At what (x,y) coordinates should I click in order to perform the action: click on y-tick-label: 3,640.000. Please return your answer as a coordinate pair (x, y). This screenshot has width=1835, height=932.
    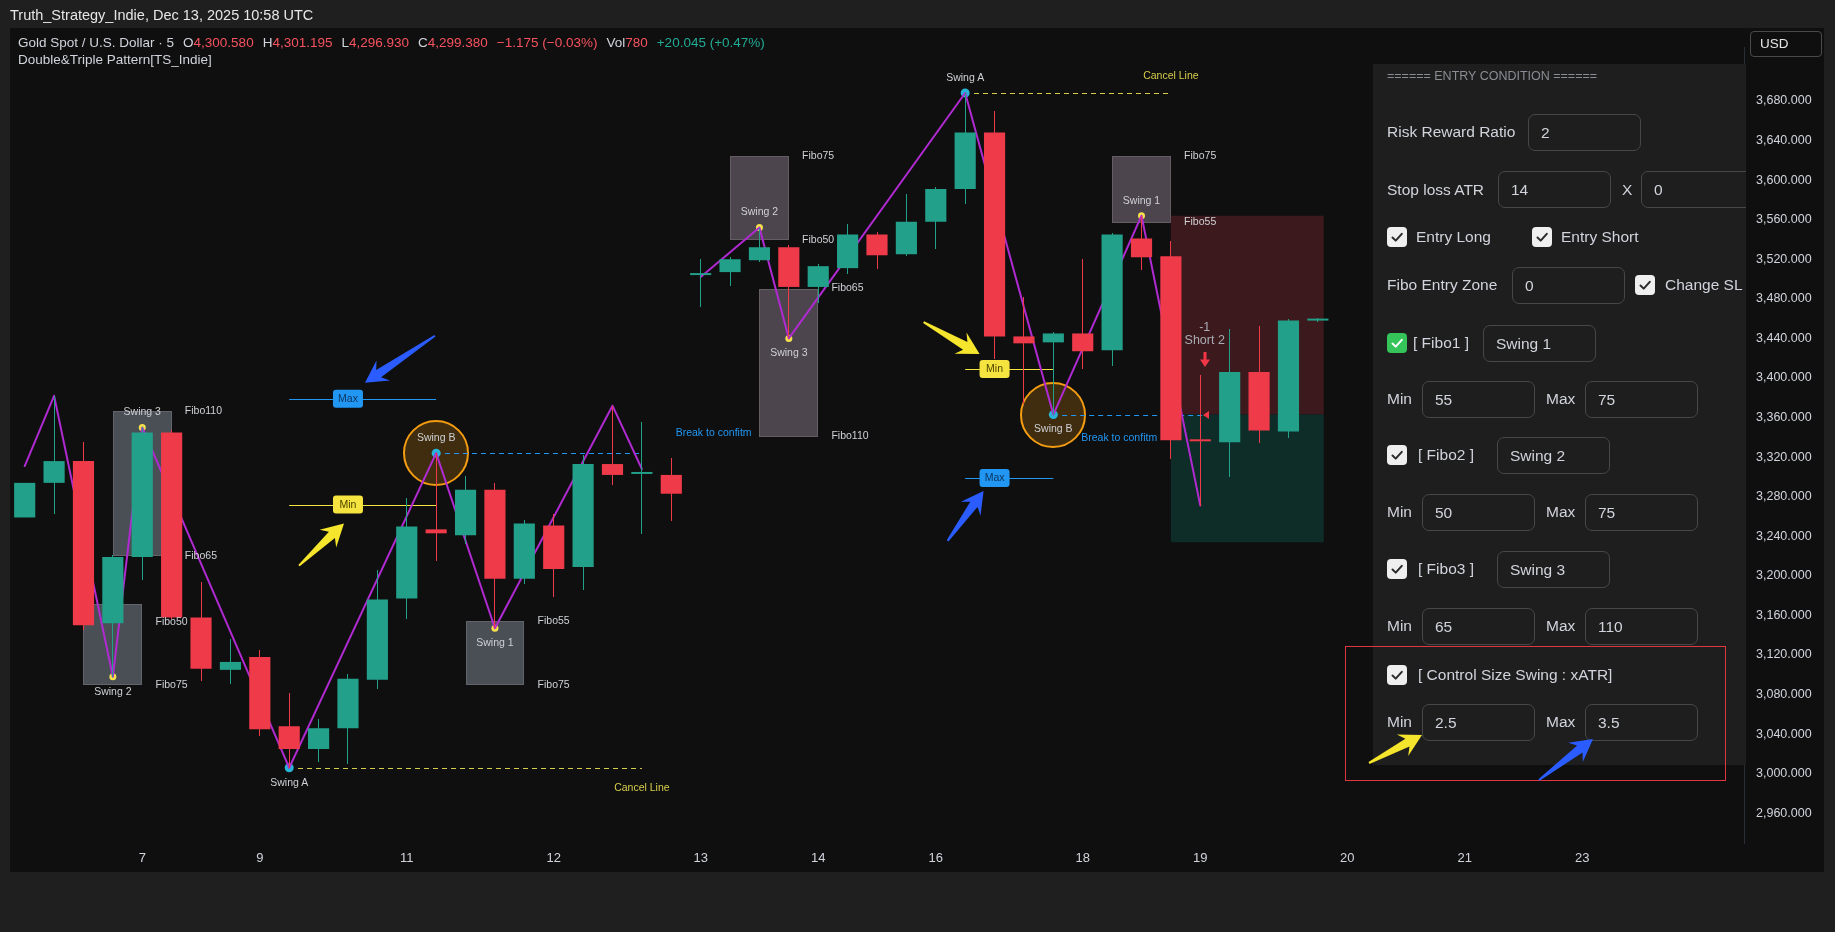
    Looking at the image, I should click on (1784, 139).